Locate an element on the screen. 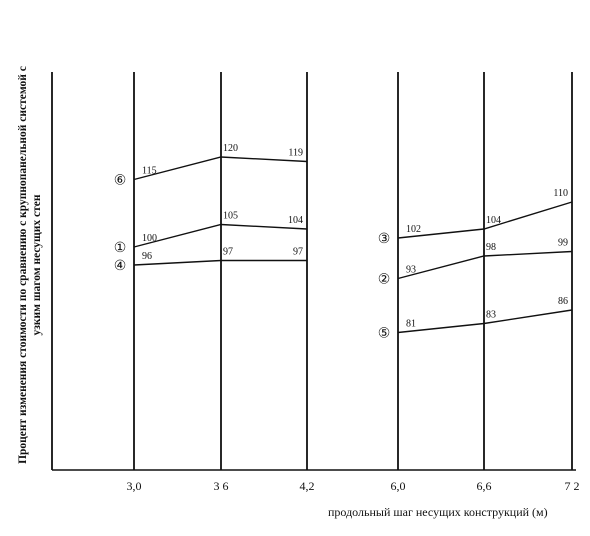  data-label-3-3: 110 is located at coordinates (560, 193).